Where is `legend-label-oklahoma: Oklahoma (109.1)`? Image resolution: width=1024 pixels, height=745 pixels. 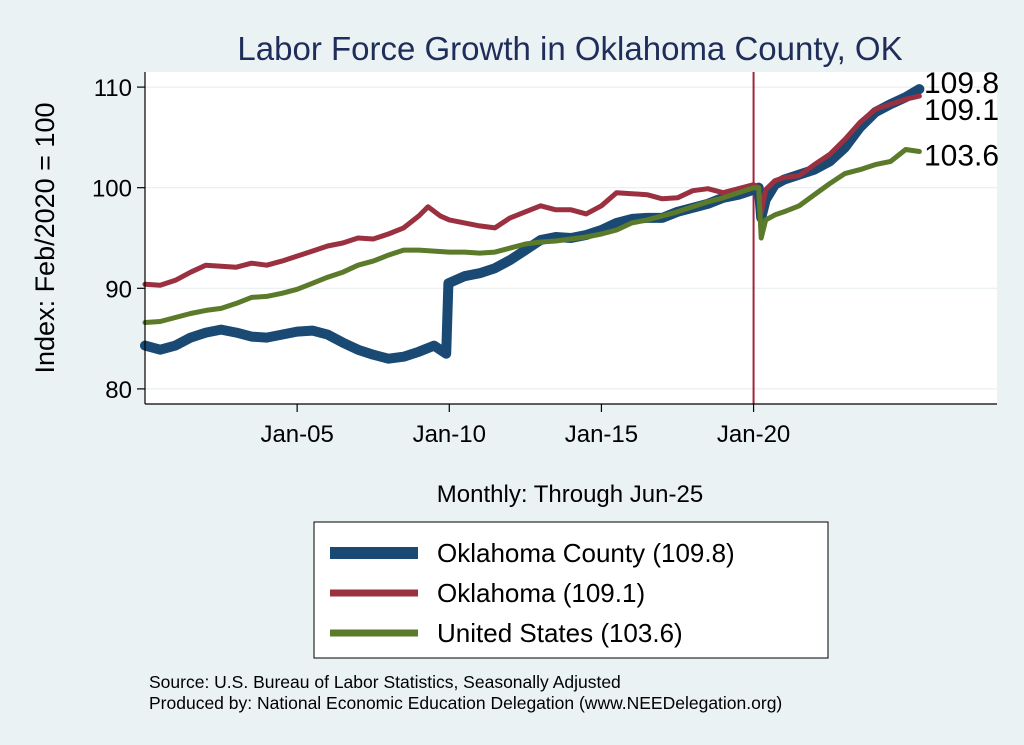 legend-label-oklahoma: Oklahoma (109.1) is located at coordinates (541, 593).